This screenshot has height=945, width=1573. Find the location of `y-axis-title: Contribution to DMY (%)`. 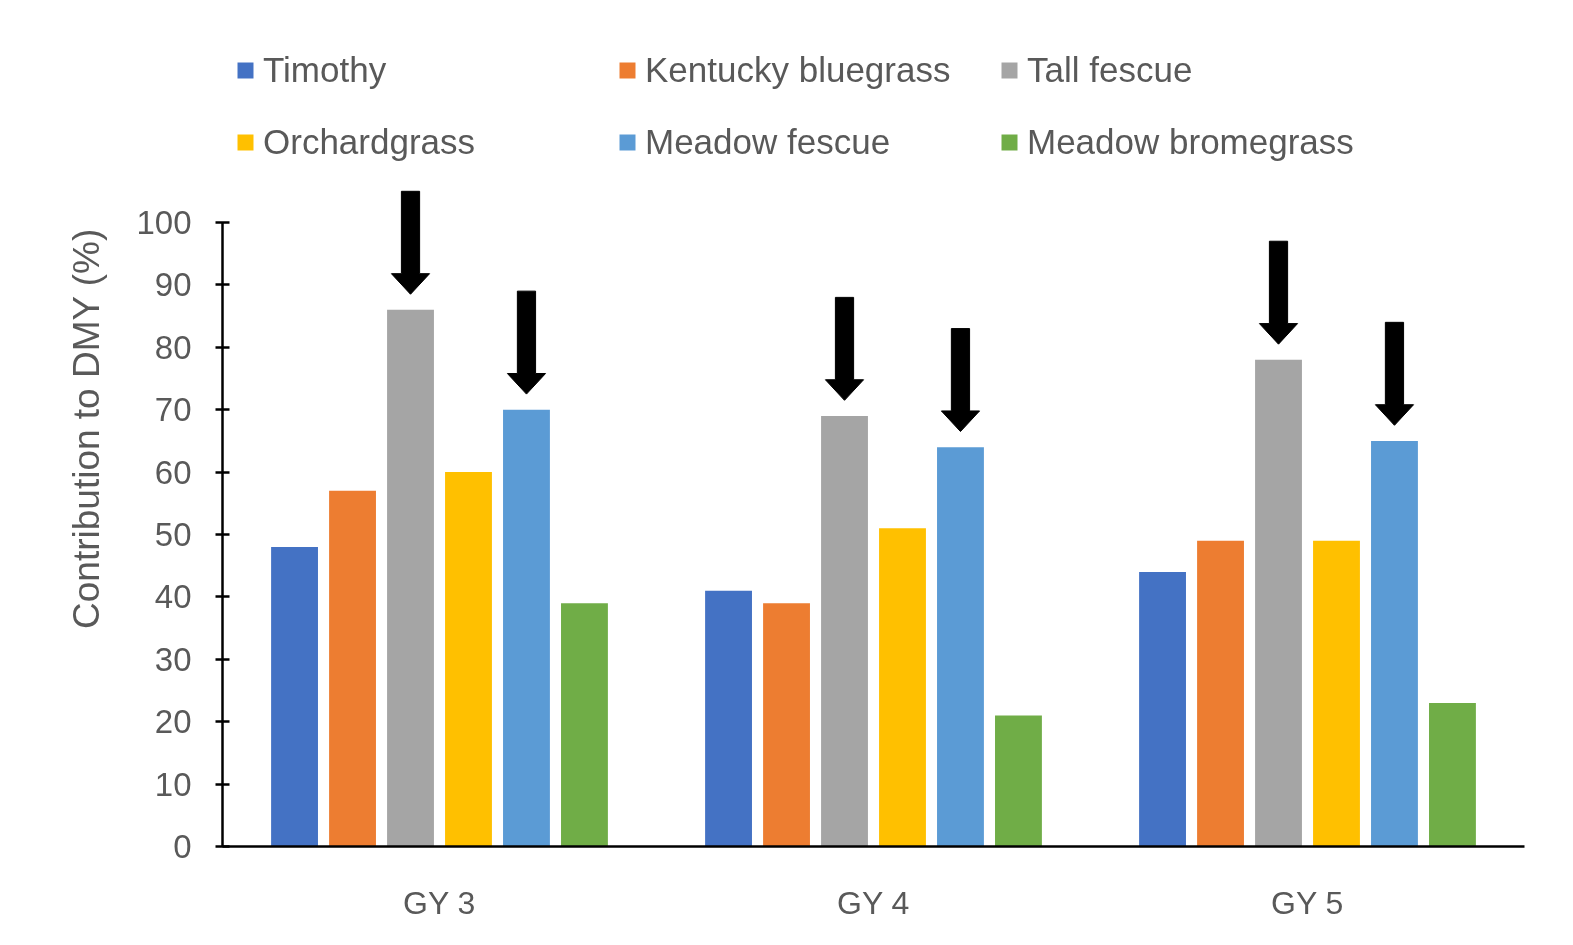

y-axis-title: Contribution to DMY (%) is located at coordinates (87, 428).